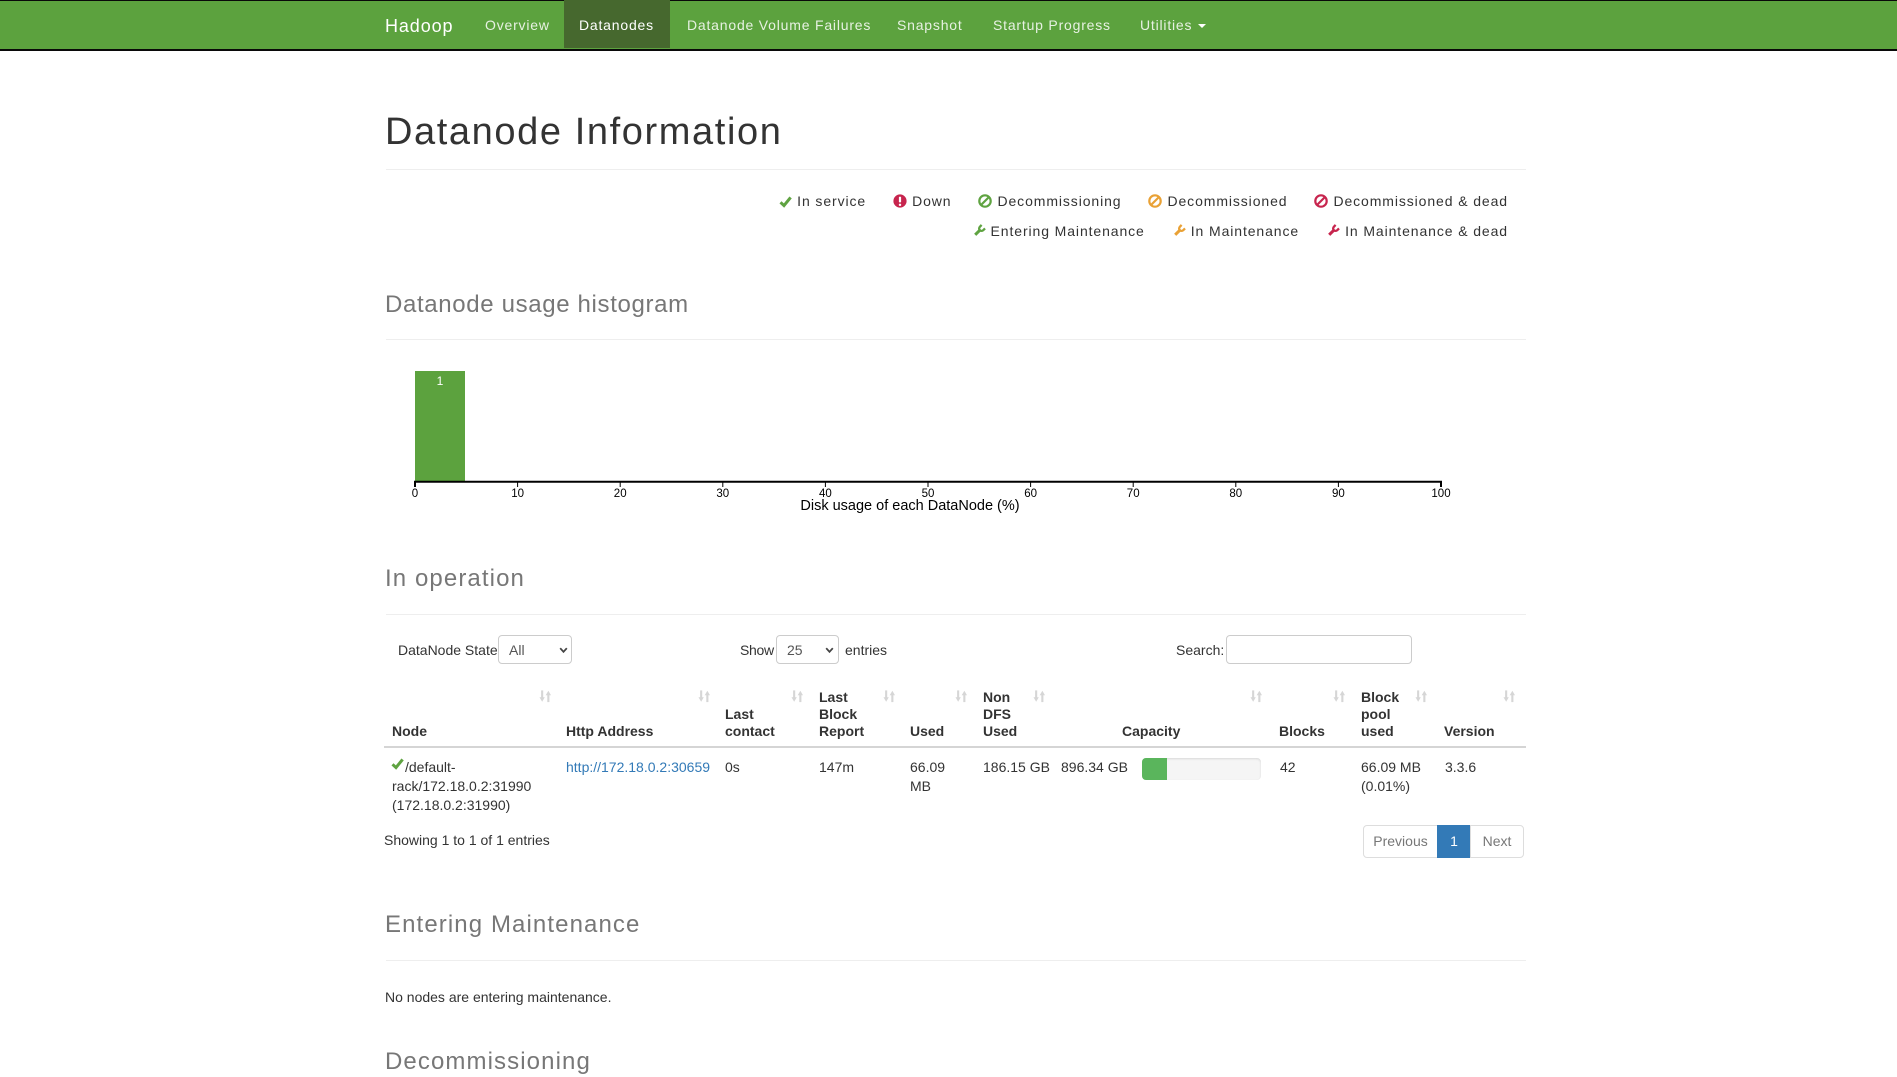 This screenshot has height=1077, width=1897. I want to click on svg-text: 70, so click(1133, 494).